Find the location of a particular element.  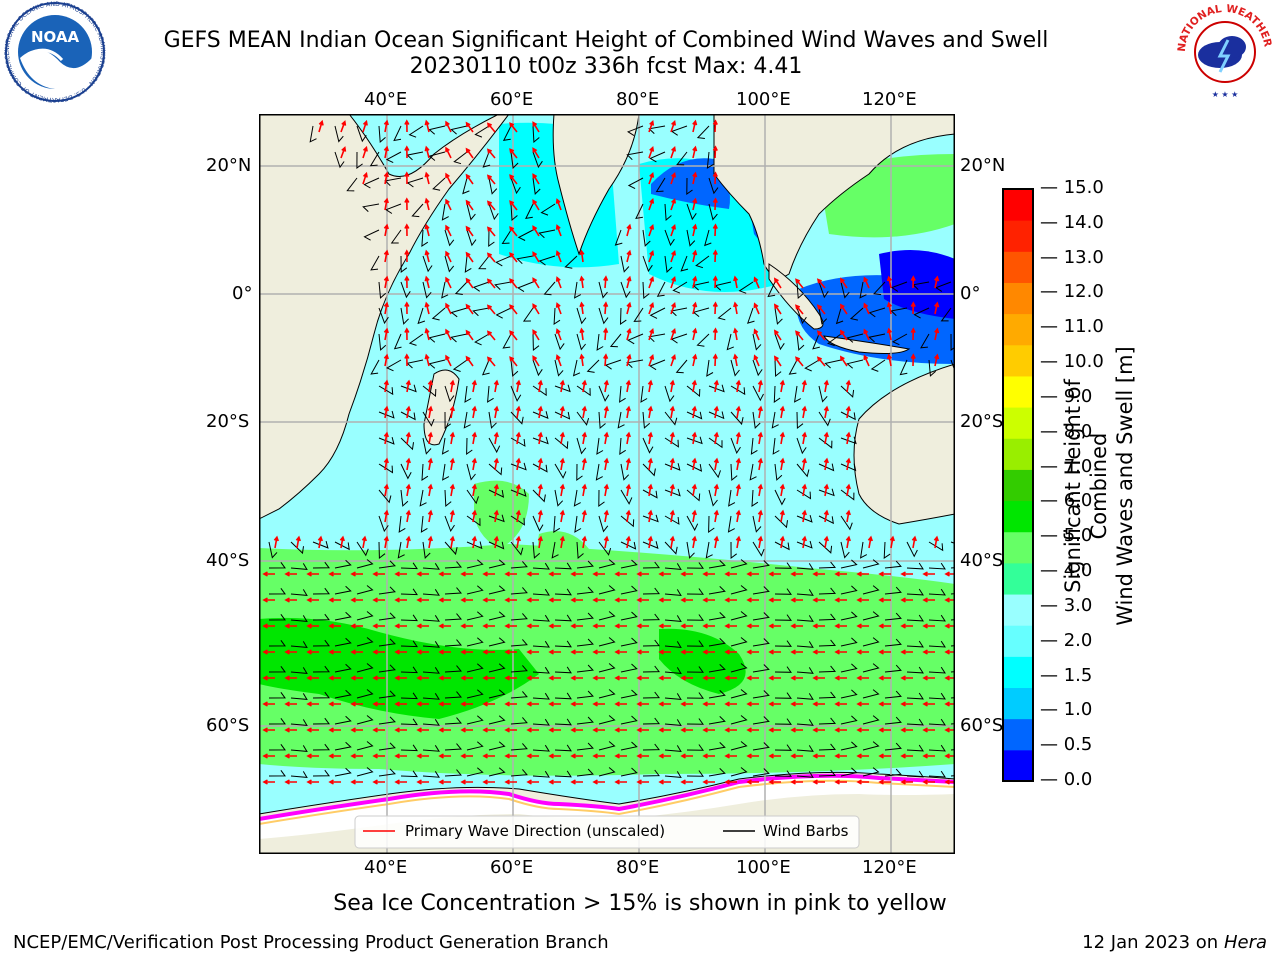

colorbar-tick-label: — 14.0 is located at coordinates (1072, 222).